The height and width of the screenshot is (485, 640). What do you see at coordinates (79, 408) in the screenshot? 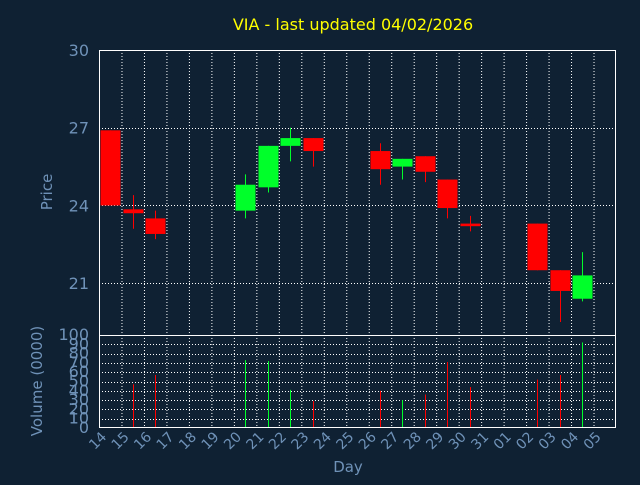
I see `volume-tick-label: 20` at bounding box center [79, 408].